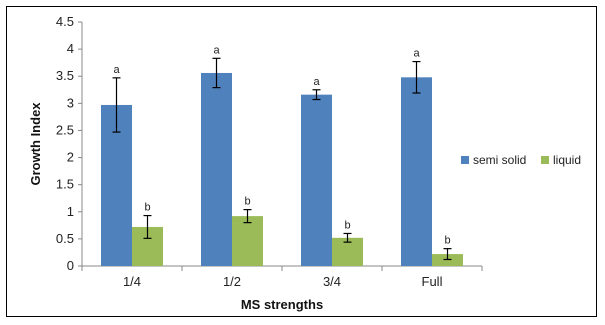  What do you see at coordinates (499, 160) in the screenshot?
I see `legend-label: semi solid` at bounding box center [499, 160].